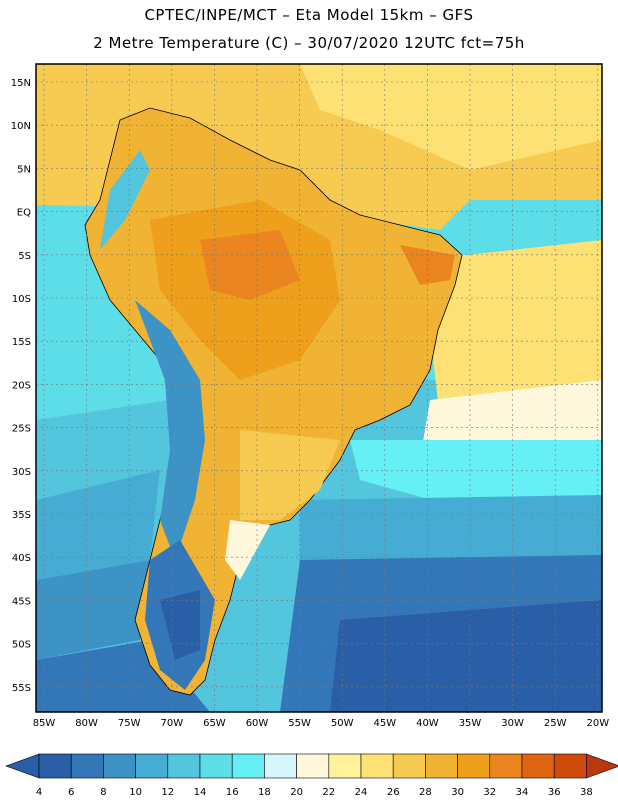 The image size is (618, 800). Describe the element at coordinates (257, 723) in the screenshot. I see `lon-label: 60W` at that location.